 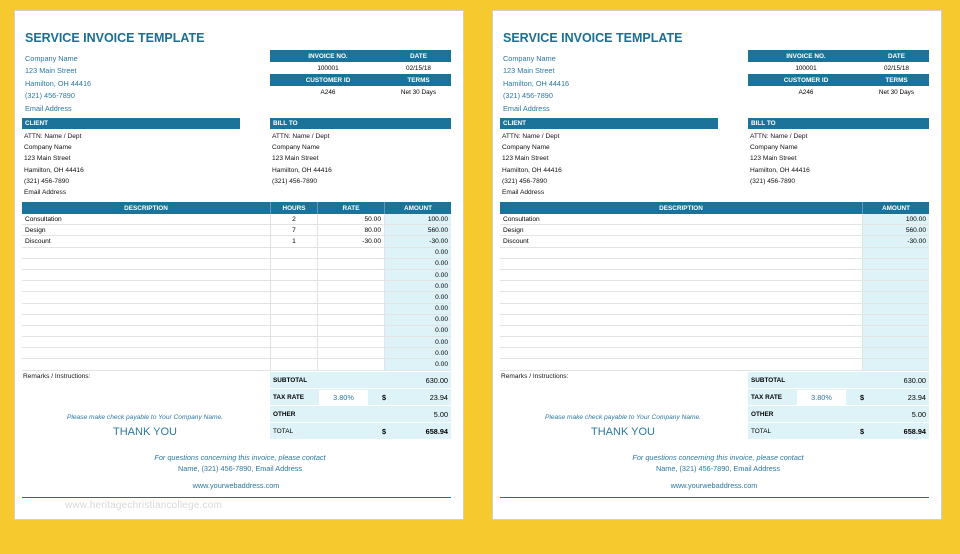 What do you see at coordinates (895, 219) in the screenshot?
I see `cell-amount: 100.00` at bounding box center [895, 219].